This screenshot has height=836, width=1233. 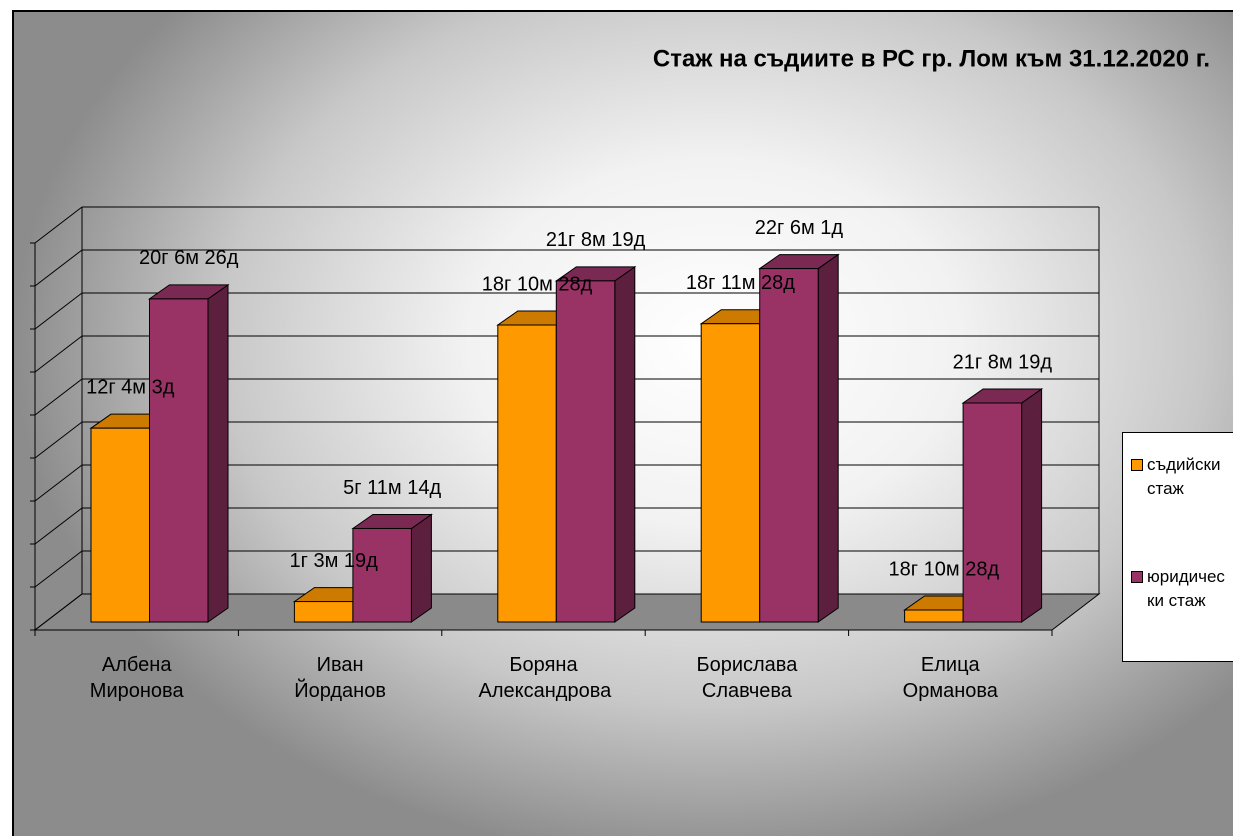 What do you see at coordinates (333, 561) in the screenshot?
I see `data-label: 1г 3м 19д` at bounding box center [333, 561].